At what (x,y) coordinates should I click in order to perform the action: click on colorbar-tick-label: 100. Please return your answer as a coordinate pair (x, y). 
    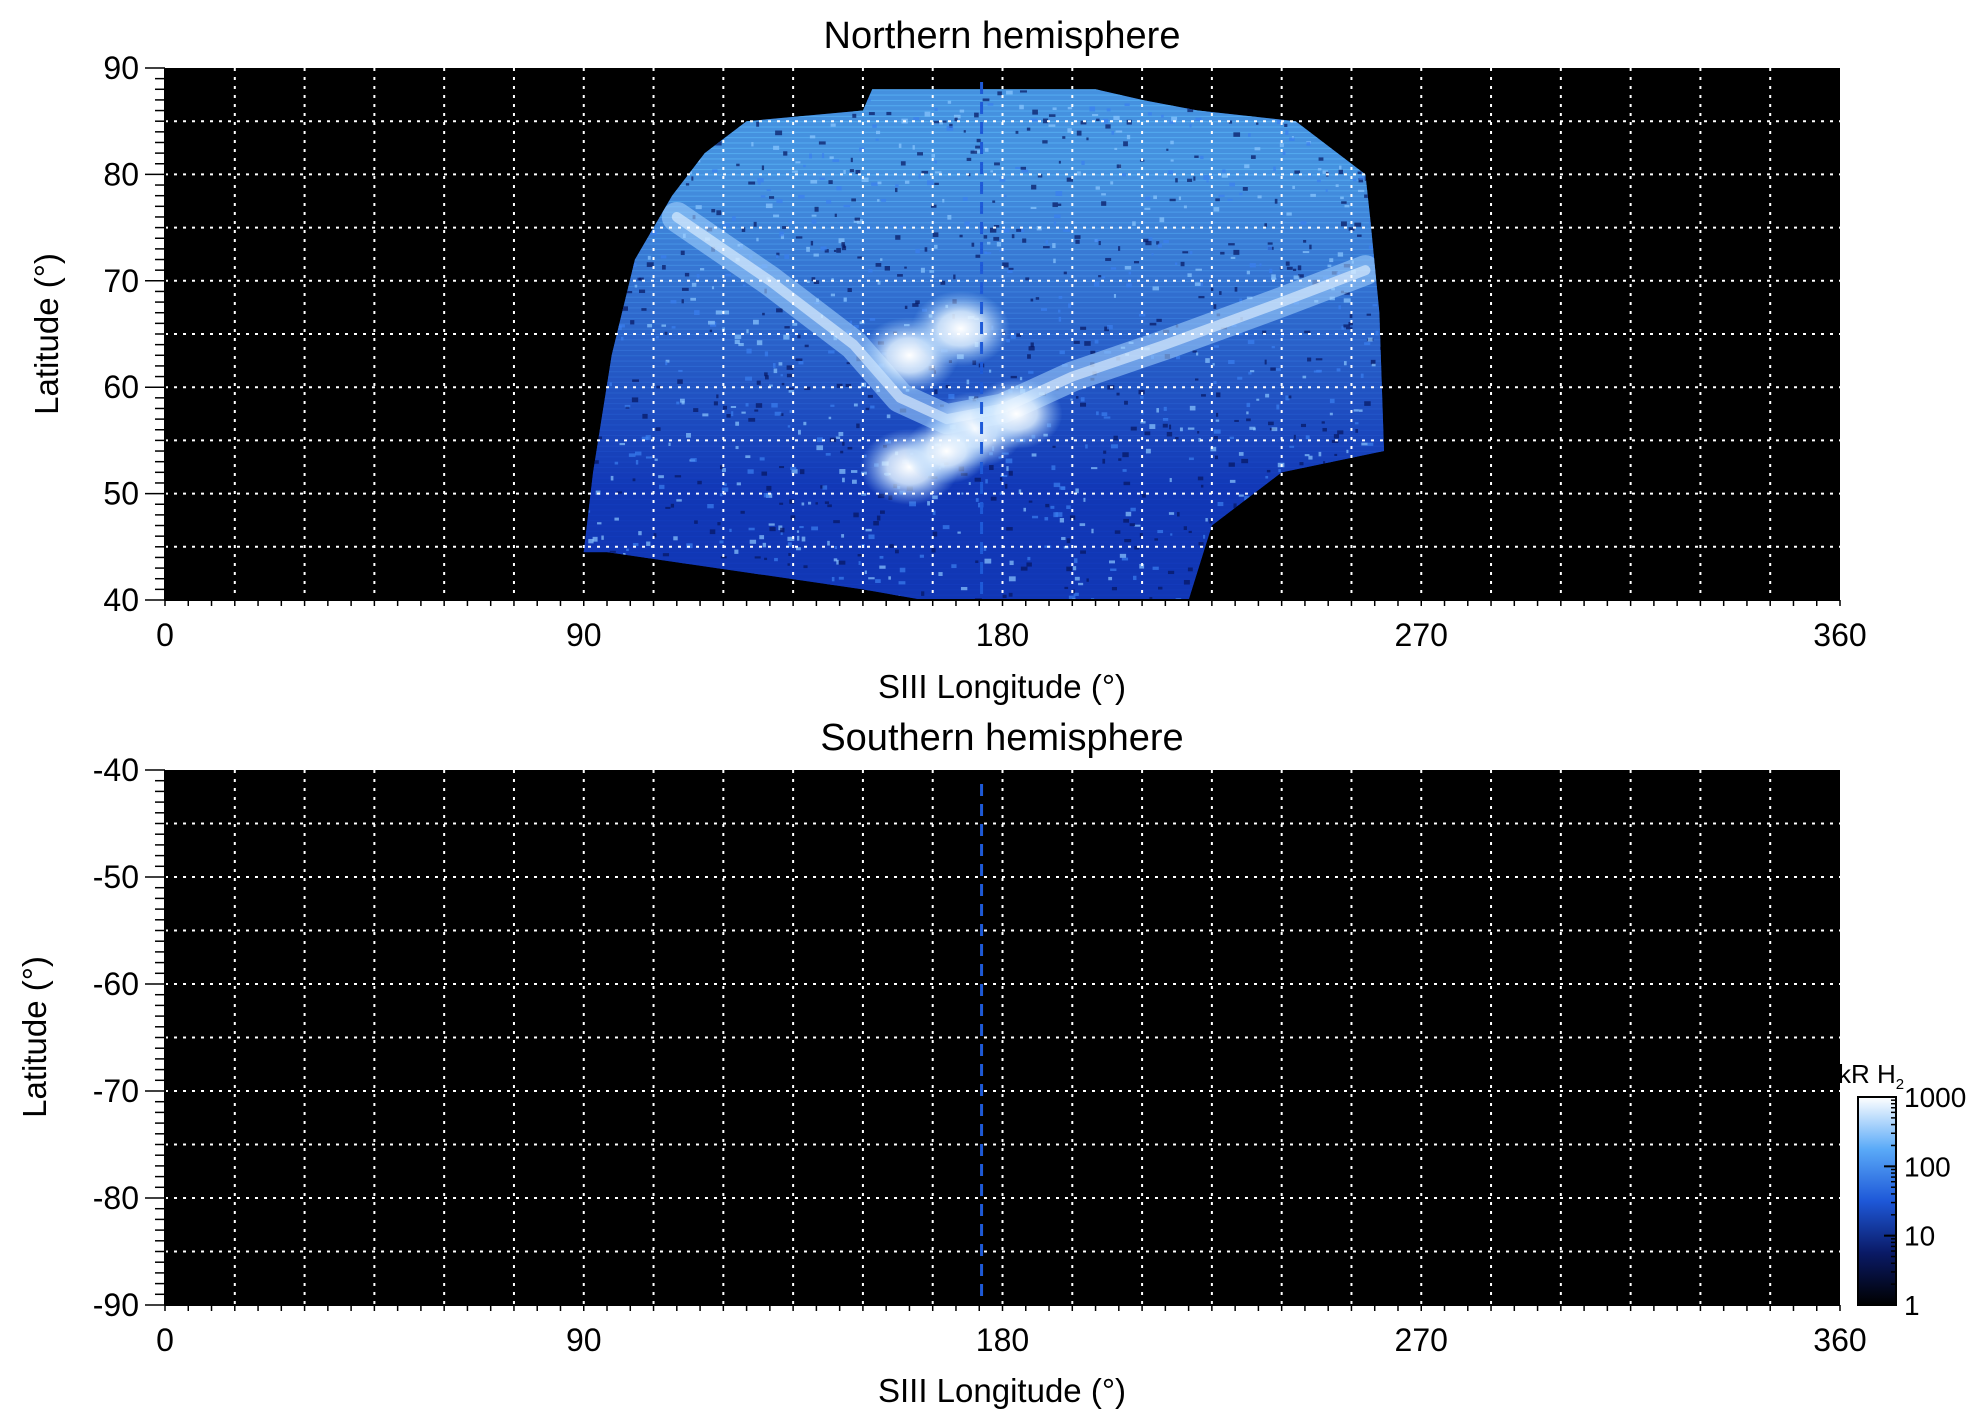
    Looking at the image, I should click on (1927, 1166).